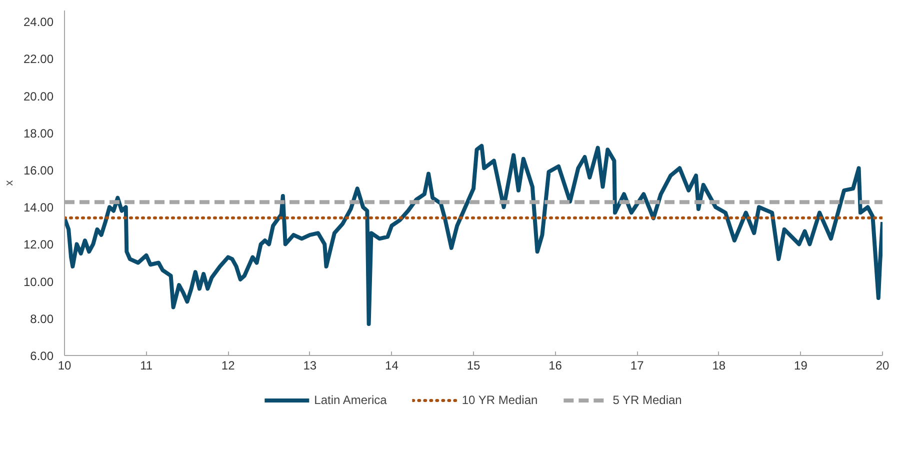 The height and width of the screenshot is (462, 898). I want to click on y-tick-label: 20.00, so click(38, 96).